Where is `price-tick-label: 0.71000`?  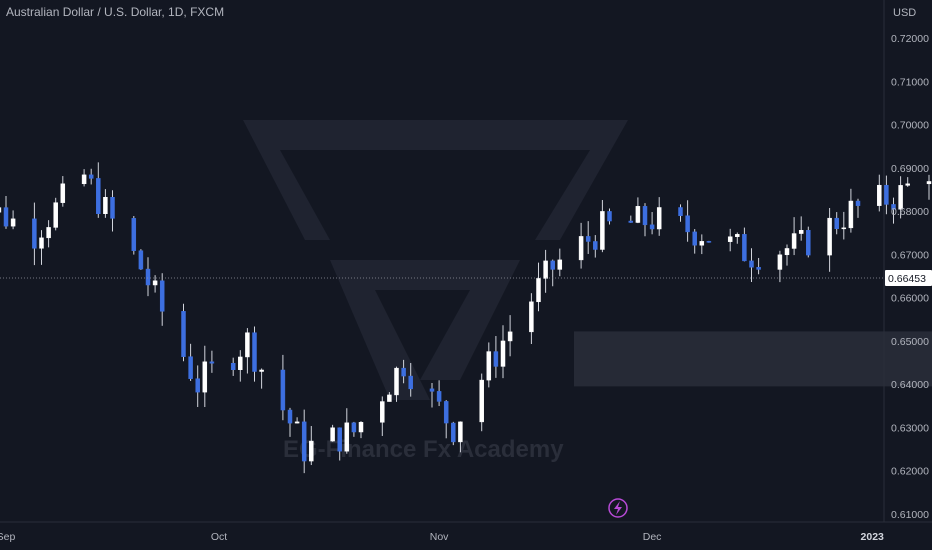 price-tick-label: 0.71000 is located at coordinates (910, 82).